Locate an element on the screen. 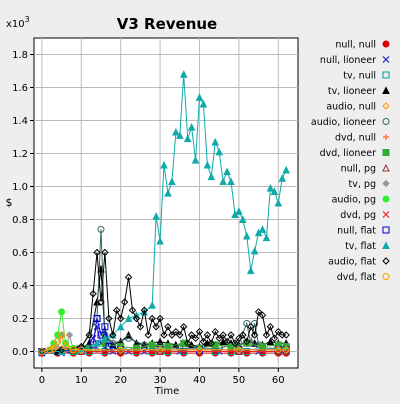  legend-label: audio, pg is located at coordinates (354, 200).